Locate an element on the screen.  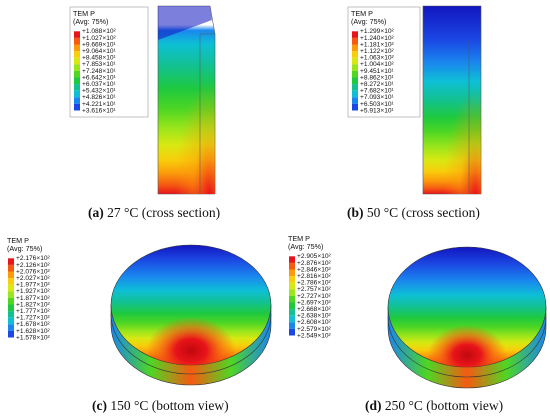
caption-b: (b) 50 °C (cross section) is located at coordinates (413, 213).